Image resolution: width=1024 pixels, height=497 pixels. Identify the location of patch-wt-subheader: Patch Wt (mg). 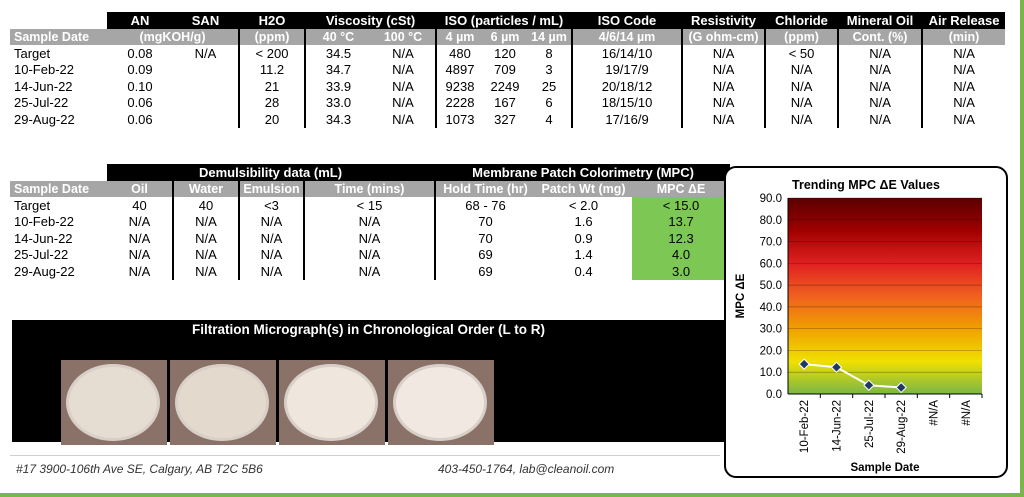
(584, 189).